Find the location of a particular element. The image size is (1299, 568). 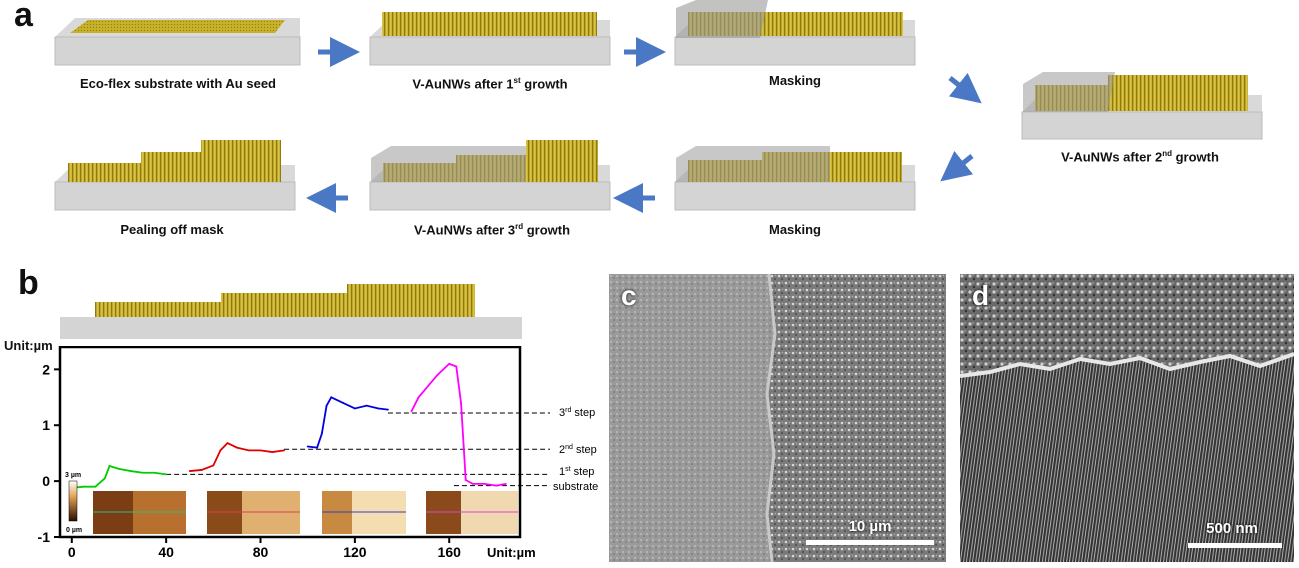

annotation-1st-step: 1st step is located at coordinates (576, 472).